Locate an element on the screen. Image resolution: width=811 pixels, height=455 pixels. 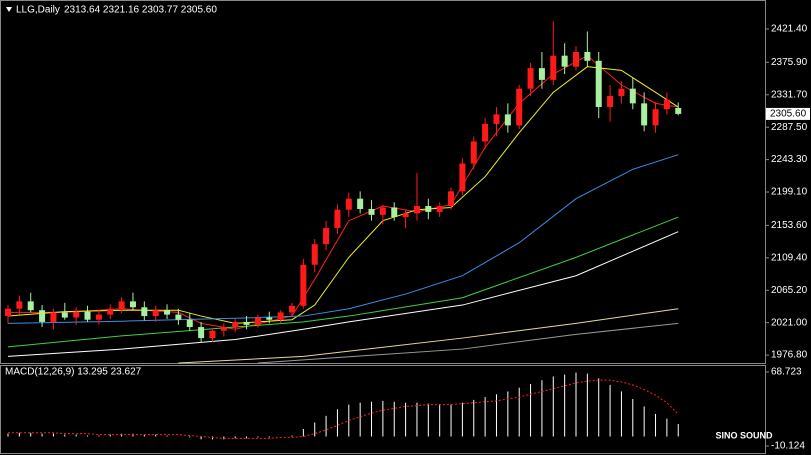
watermark: SINO SOUND is located at coordinates (744, 435).